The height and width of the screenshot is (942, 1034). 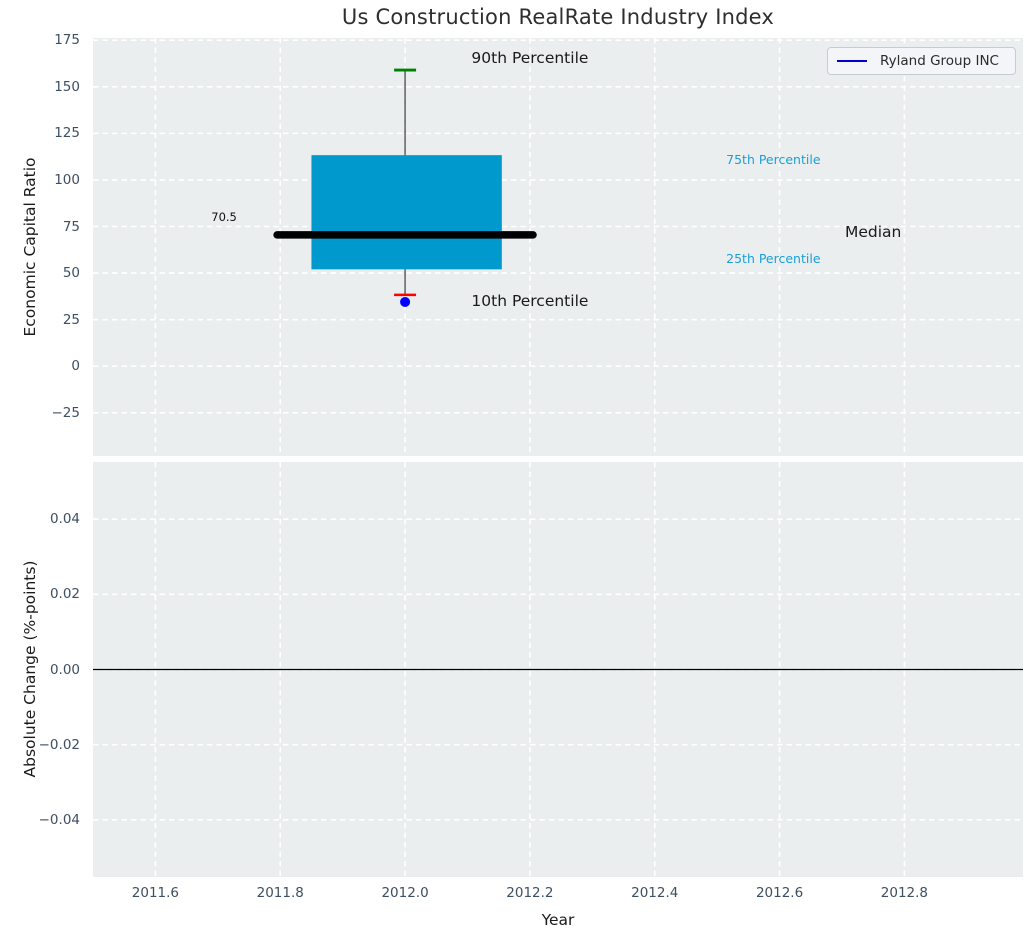 What do you see at coordinates (655, 893) in the screenshot?
I see `x-tick-label: 2012.4` at bounding box center [655, 893].